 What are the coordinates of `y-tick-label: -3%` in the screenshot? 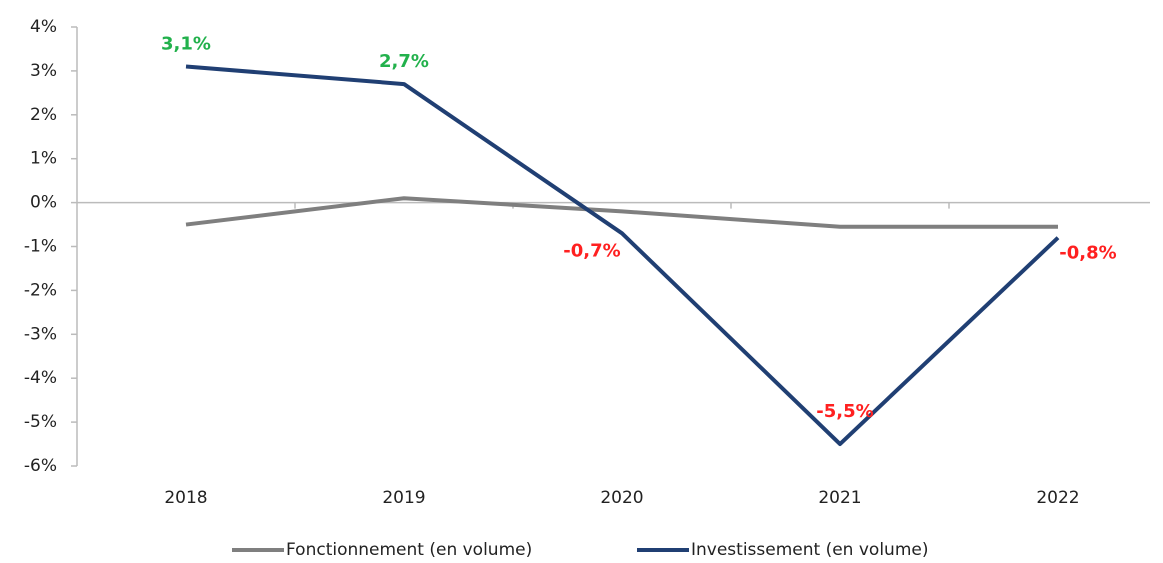 It's located at (40, 334).